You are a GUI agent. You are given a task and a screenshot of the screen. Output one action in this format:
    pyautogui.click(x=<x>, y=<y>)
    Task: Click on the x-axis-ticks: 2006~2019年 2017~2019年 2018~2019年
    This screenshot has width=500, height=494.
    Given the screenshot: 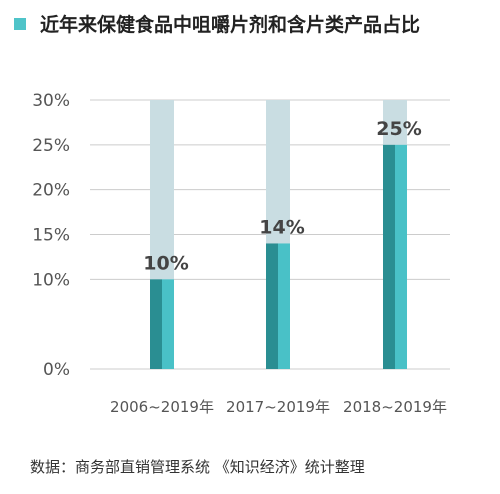 What is the action you would take?
    pyautogui.click(x=278, y=407)
    